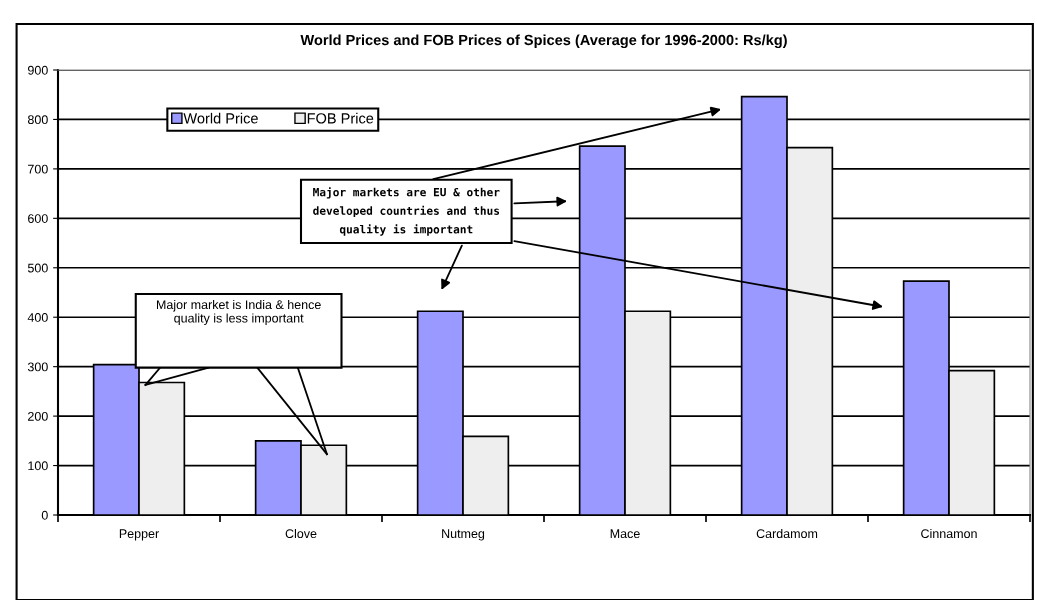 This screenshot has width=1037, height=600. I want to click on legend-label: FOB Price, so click(340, 118).